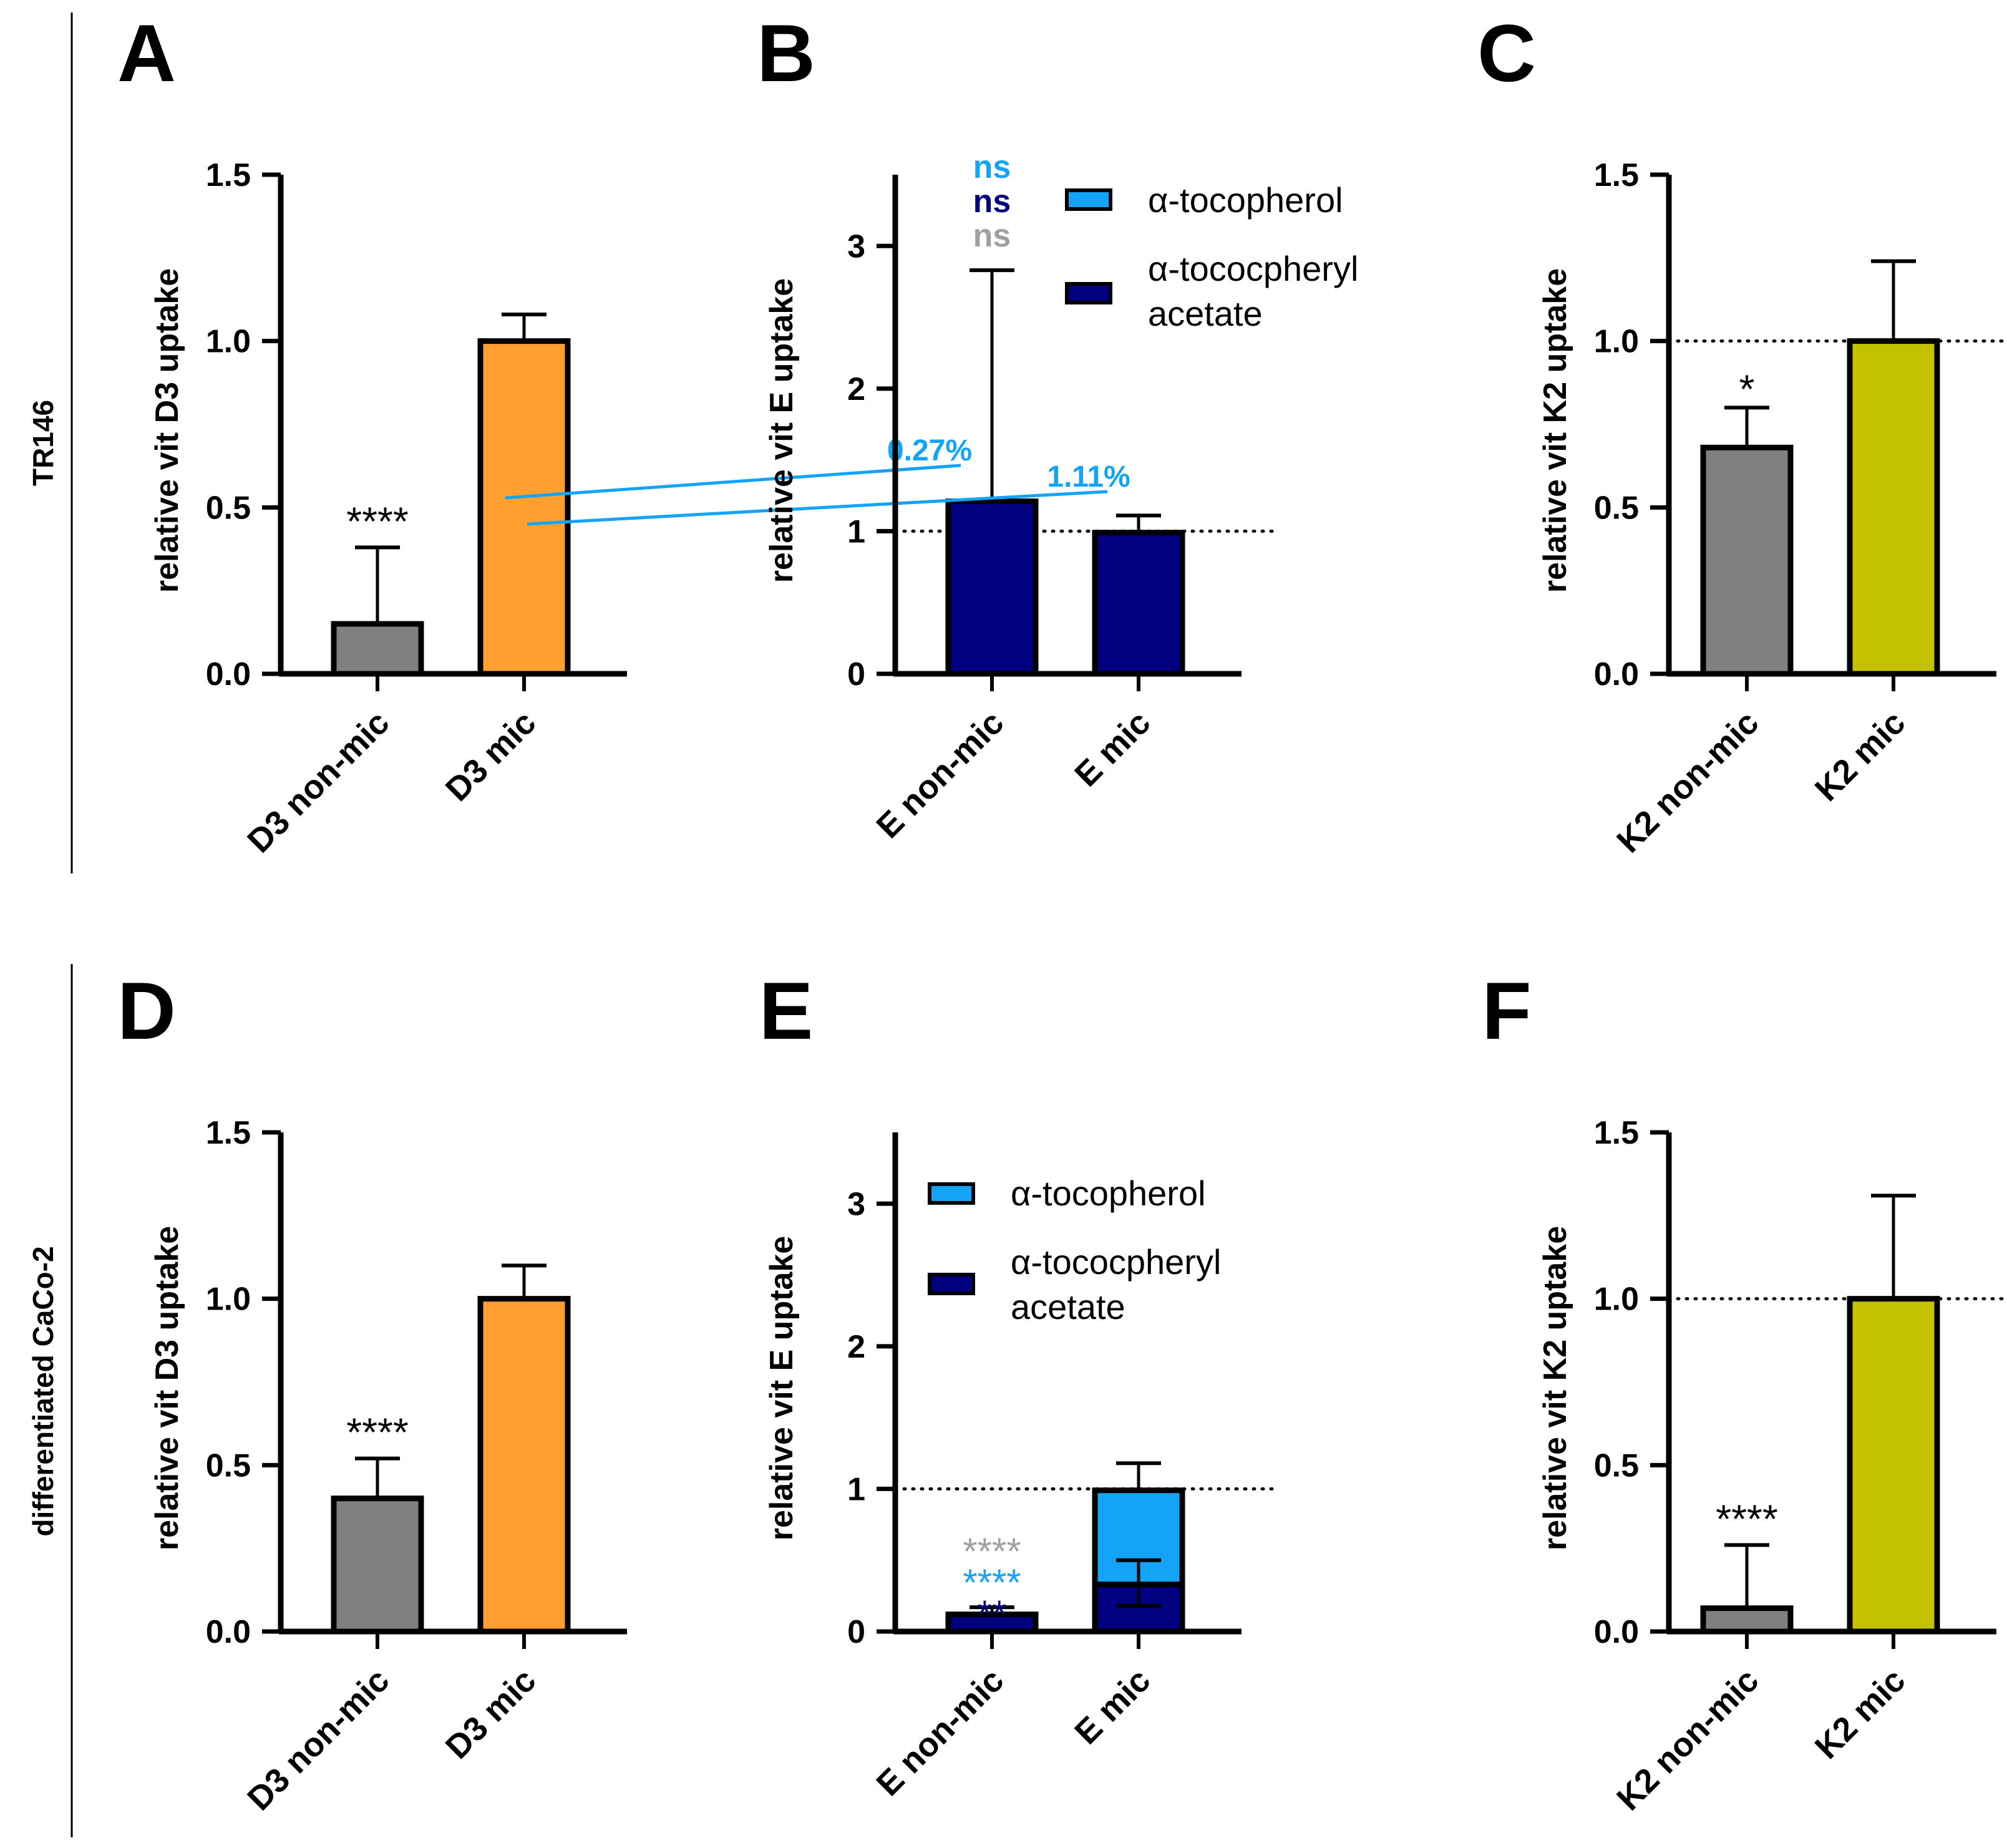  Describe the element at coordinates (1555, 1388) in the screenshot. I see `panel-f-ylabel: relative vit K2 uptake` at that location.